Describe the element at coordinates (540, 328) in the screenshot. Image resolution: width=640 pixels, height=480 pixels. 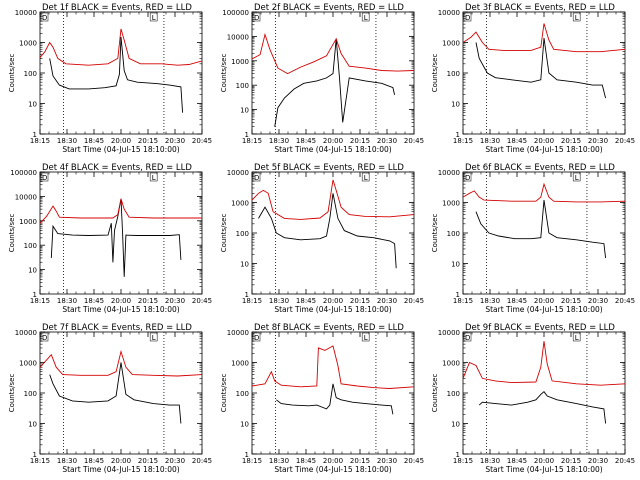
I see `panel-title: Det 9f BLACK = Events, RED = LLD` at that location.